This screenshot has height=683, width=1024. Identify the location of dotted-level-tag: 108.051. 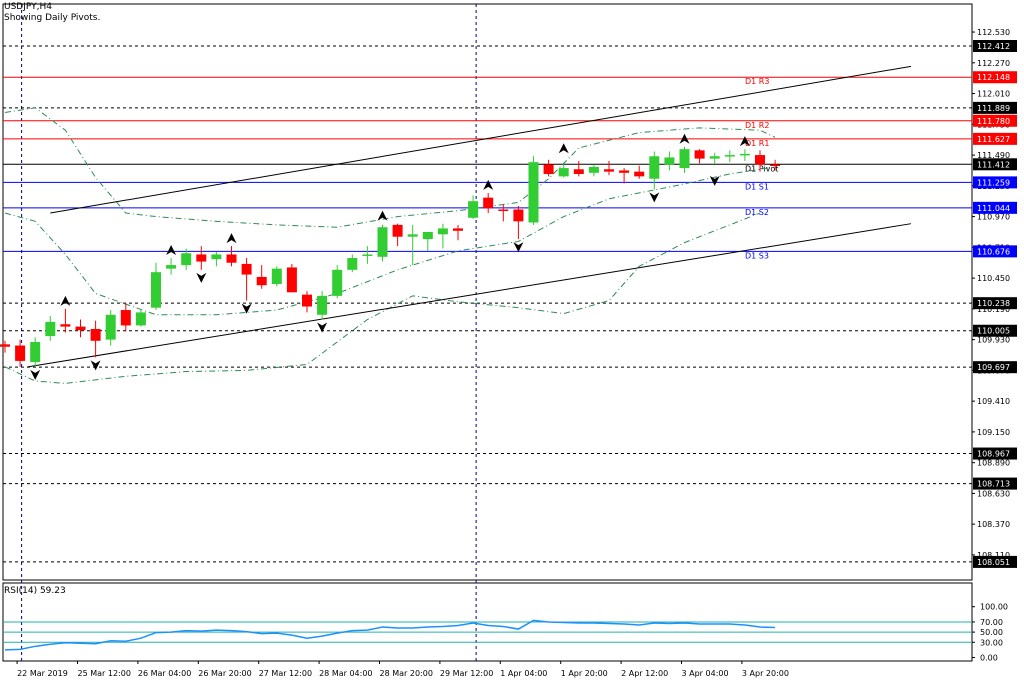
(993, 562).